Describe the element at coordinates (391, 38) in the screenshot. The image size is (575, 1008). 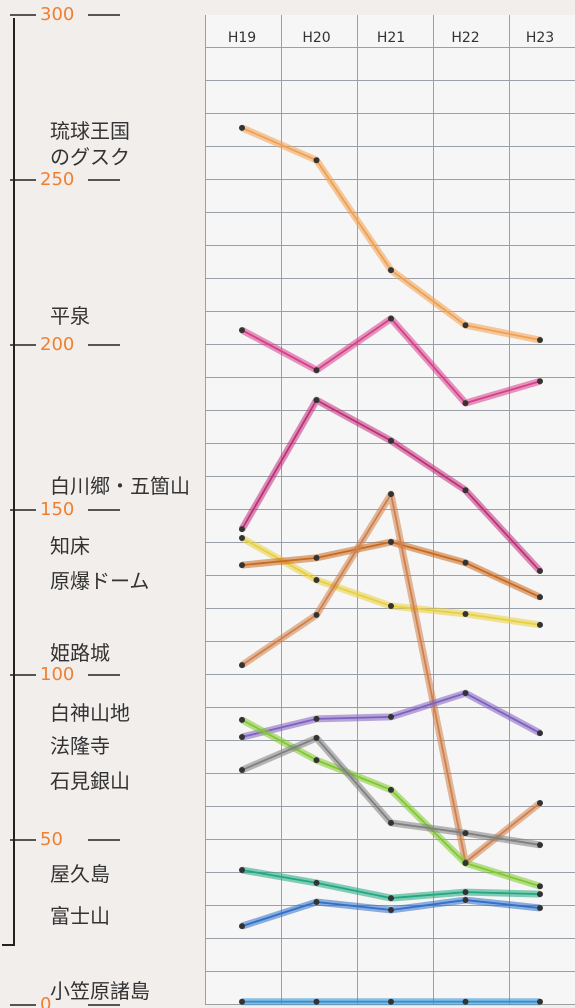
I see `x-tick-label: H21` at that location.